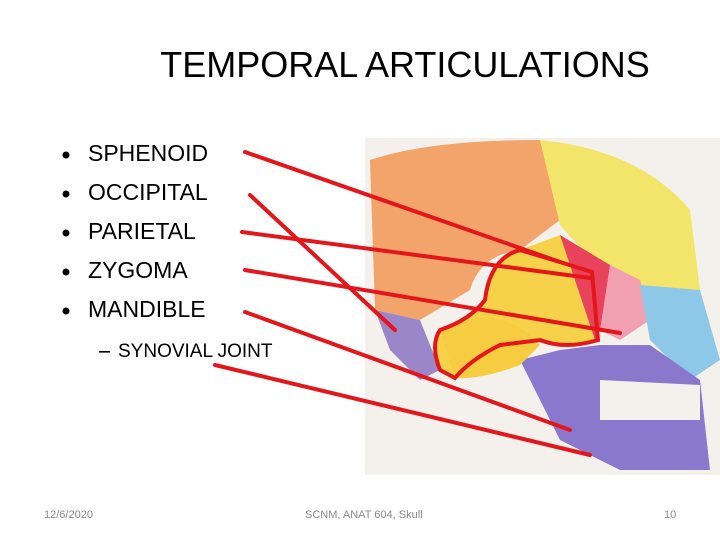 The width and height of the screenshot is (720, 540). I want to click on bullet-markers, so click(86, 252).